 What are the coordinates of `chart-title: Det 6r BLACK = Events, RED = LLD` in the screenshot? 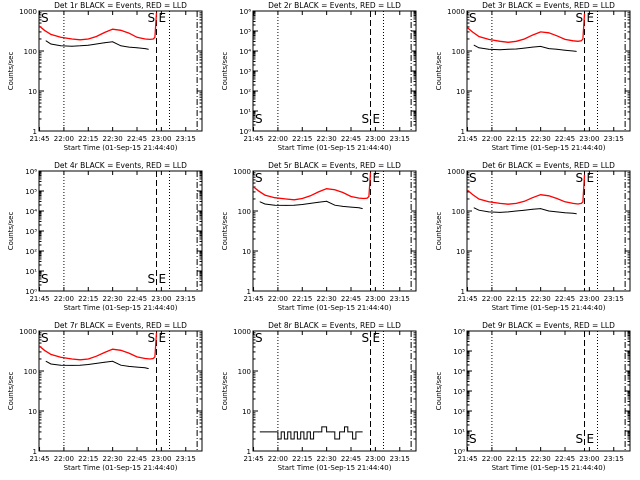 It's located at (548, 165).